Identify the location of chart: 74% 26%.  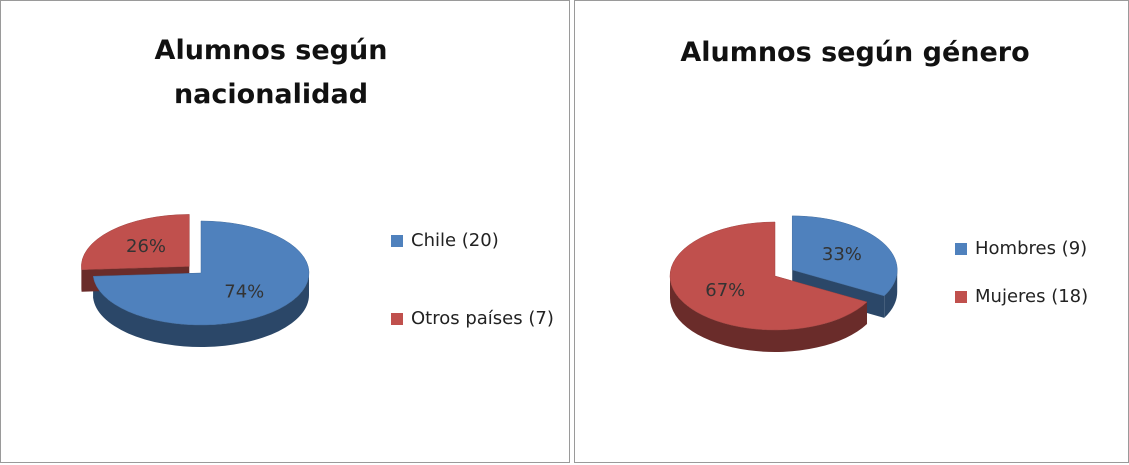
(195, 281).